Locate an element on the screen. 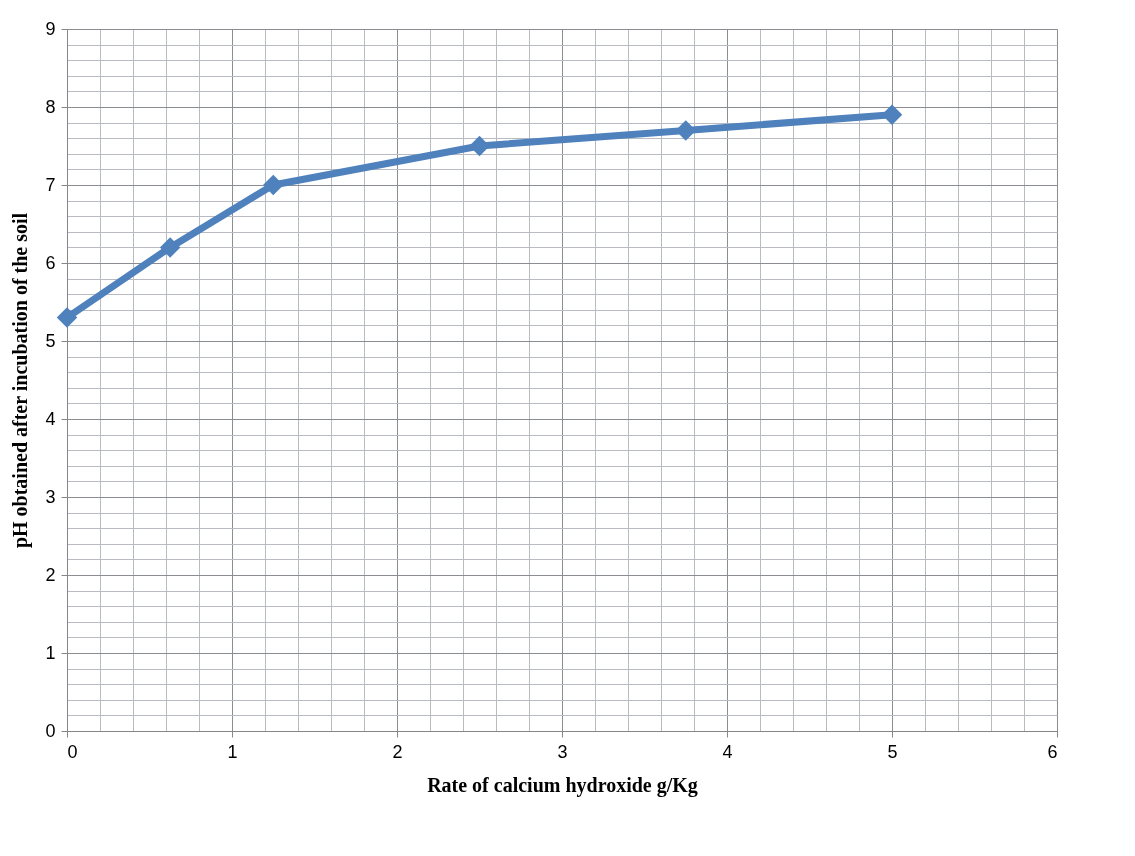  y-tick-label: 2 is located at coordinates (50, 574).